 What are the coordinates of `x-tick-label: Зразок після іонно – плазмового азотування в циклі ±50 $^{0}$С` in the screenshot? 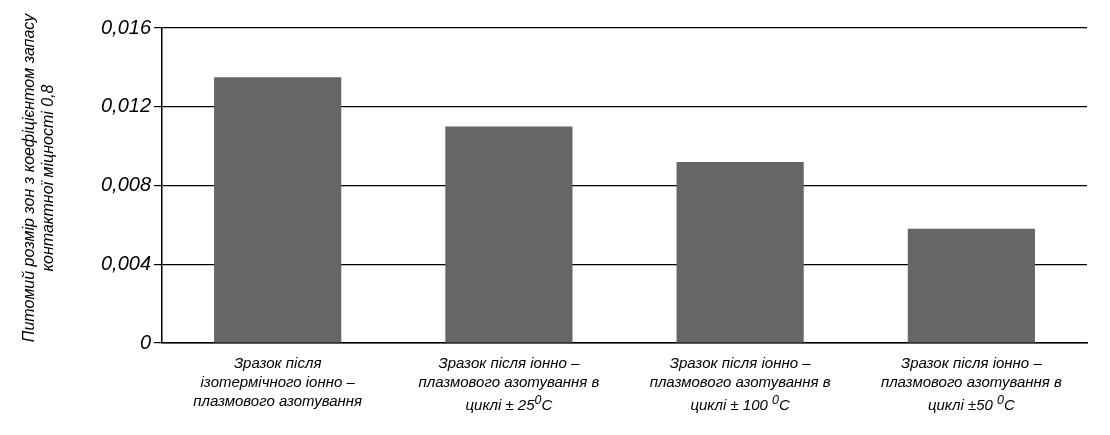 It's located at (971, 383).